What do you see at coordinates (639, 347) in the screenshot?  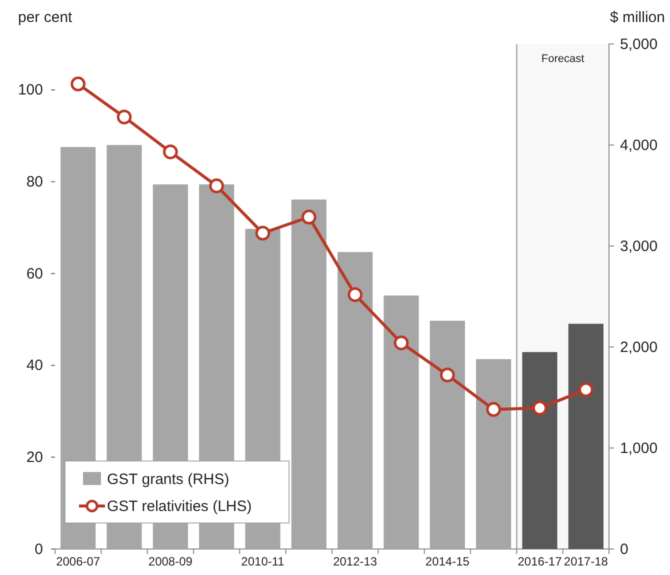 I see `y2-tick-label: 2,000` at bounding box center [639, 347].